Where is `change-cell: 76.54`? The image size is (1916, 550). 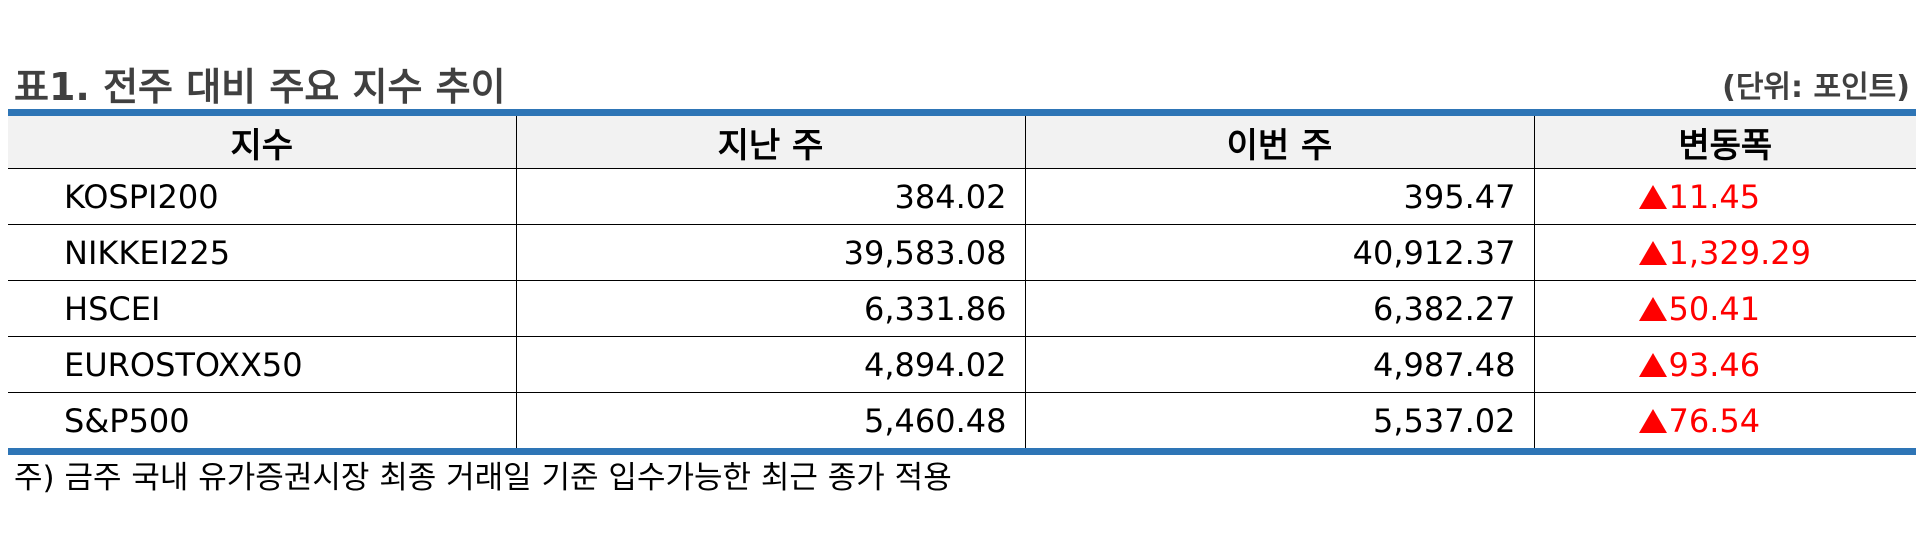
change-cell: 76.54 is located at coordinates (1724, 423).